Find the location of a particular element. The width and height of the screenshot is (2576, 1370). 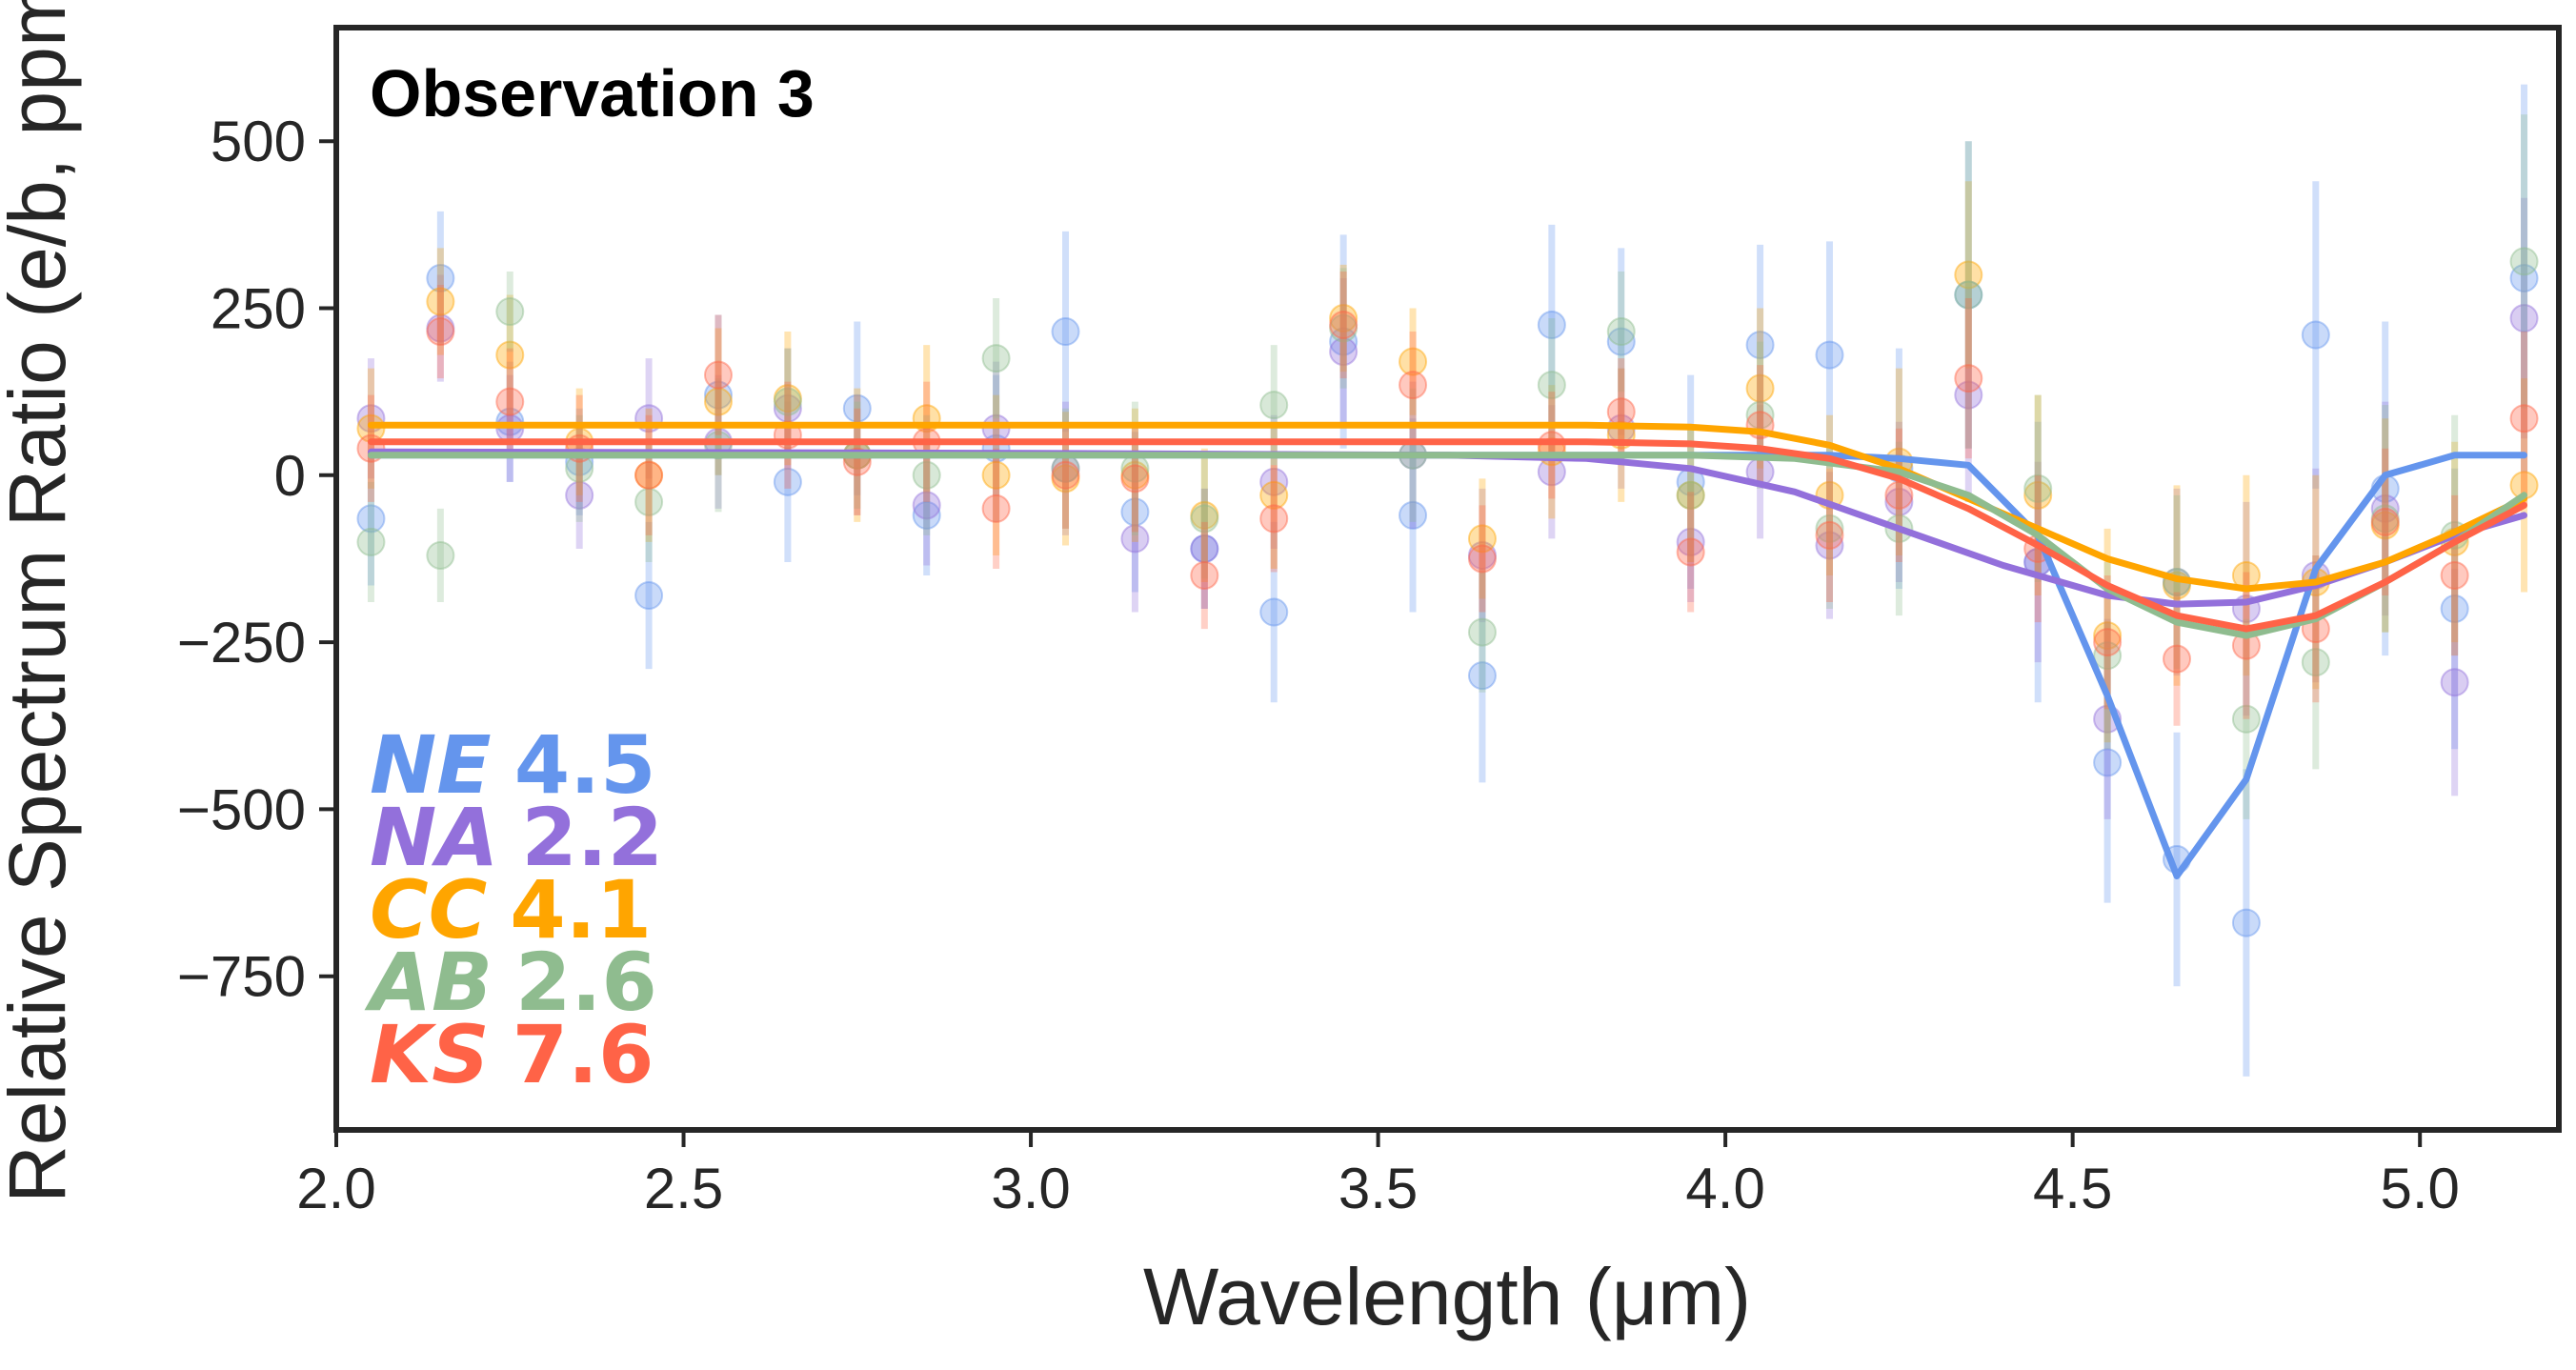

x-tick-label-2: 3.0 is located at coordinates (1030, 1188).